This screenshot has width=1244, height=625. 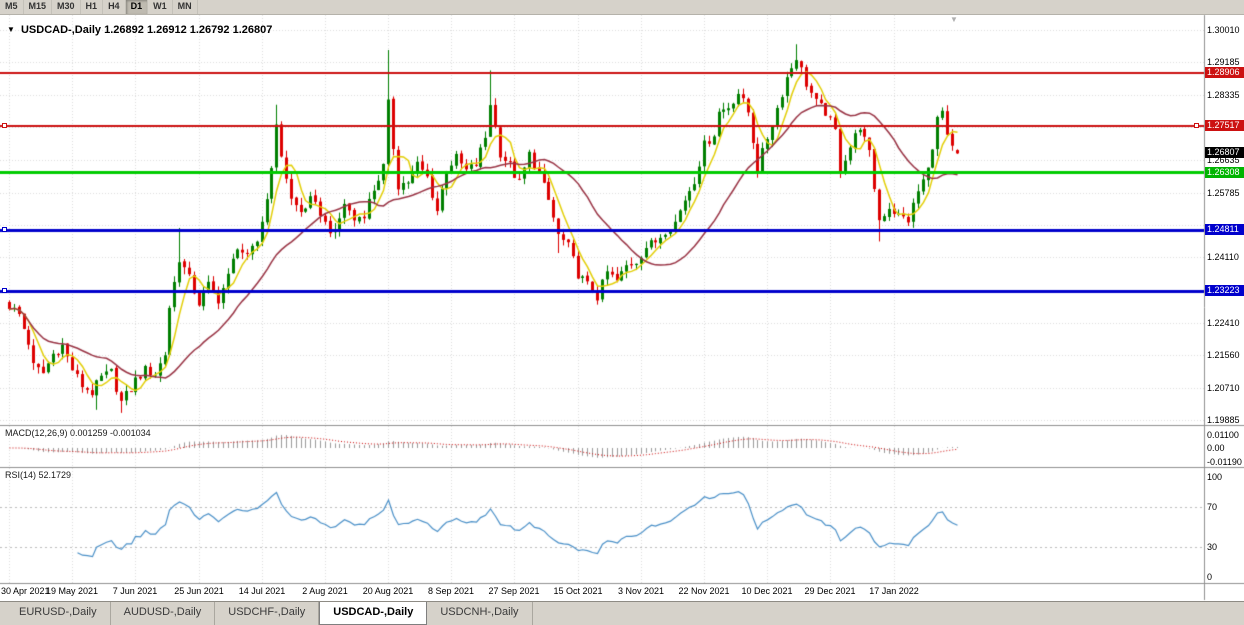 I want to click on tab-eurusd-daily: EURUSD-,Daily, so click(x=58, y=613).